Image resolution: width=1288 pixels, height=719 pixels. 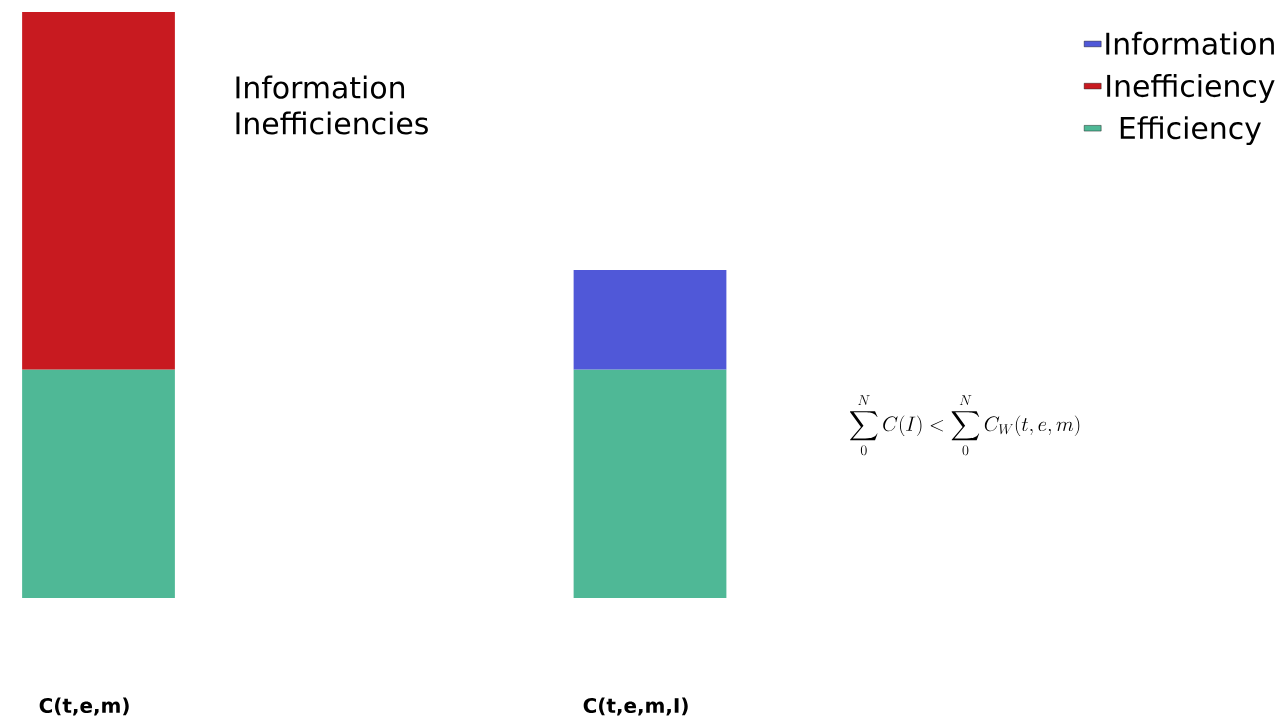 What do you see at coordinates (635, 706) in the screenshot?
I see `x-tick-label: C(t,e,m,I)` at bounding box center [635, 706].